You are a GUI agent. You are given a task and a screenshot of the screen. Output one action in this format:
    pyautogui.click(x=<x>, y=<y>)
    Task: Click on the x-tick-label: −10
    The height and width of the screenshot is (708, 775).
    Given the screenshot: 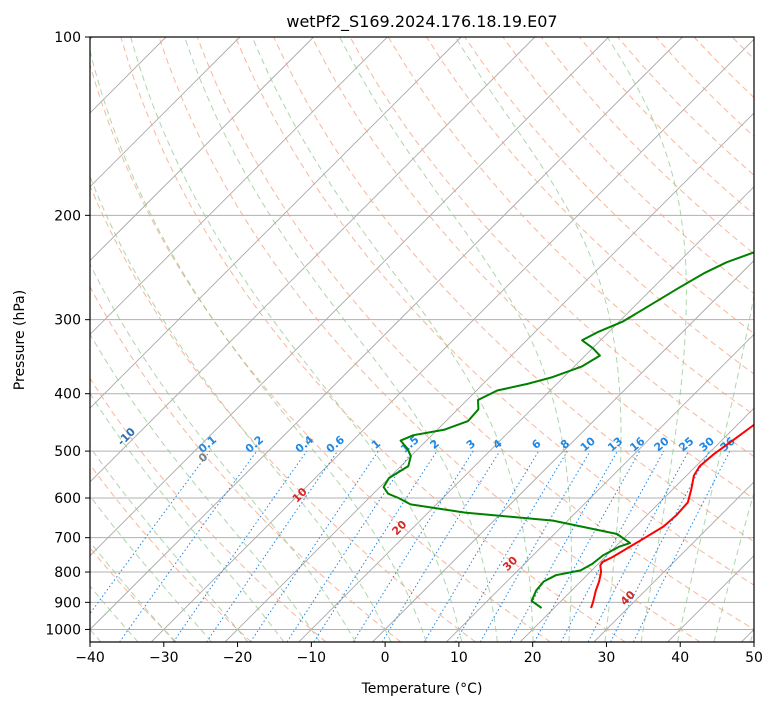 What is the action you would take?
    pyautogui.click(x=312, y=658)
    